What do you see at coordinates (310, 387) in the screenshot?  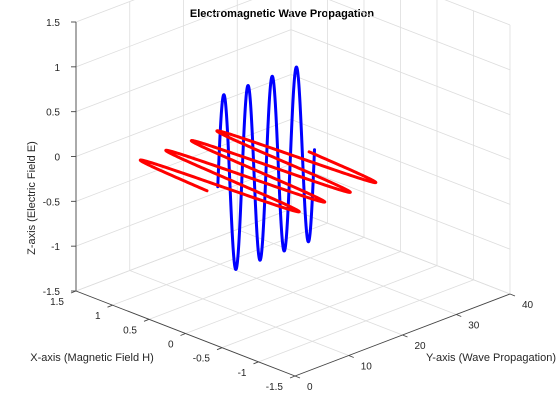 I see `y-tick-label: 0` at bounding box center [310, 387].